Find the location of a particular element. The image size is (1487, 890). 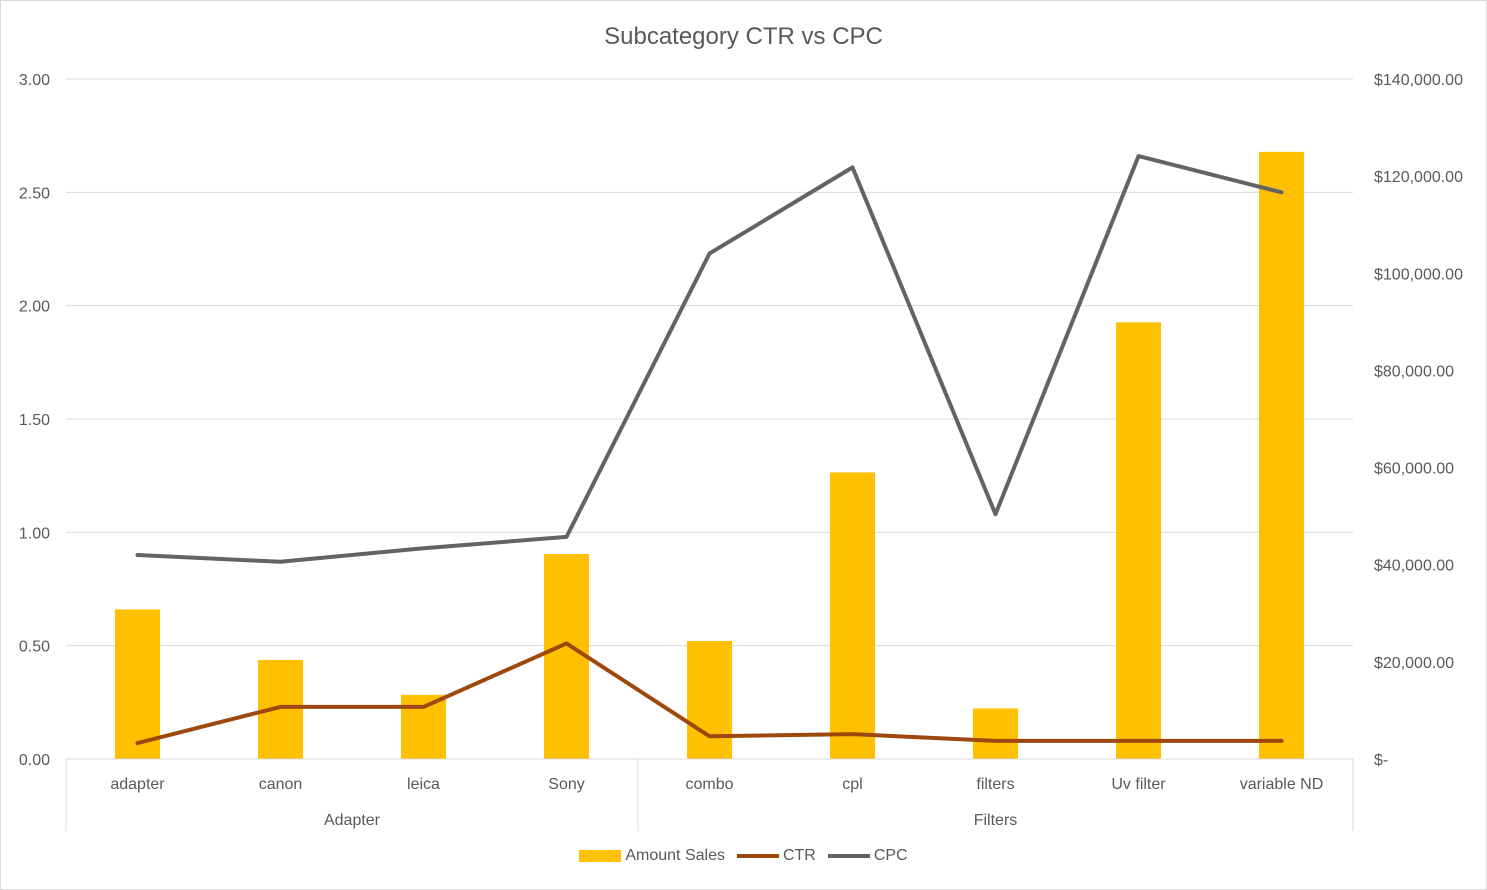

y-tick-label-left: 2.50 is located at coordinates (34, 193).